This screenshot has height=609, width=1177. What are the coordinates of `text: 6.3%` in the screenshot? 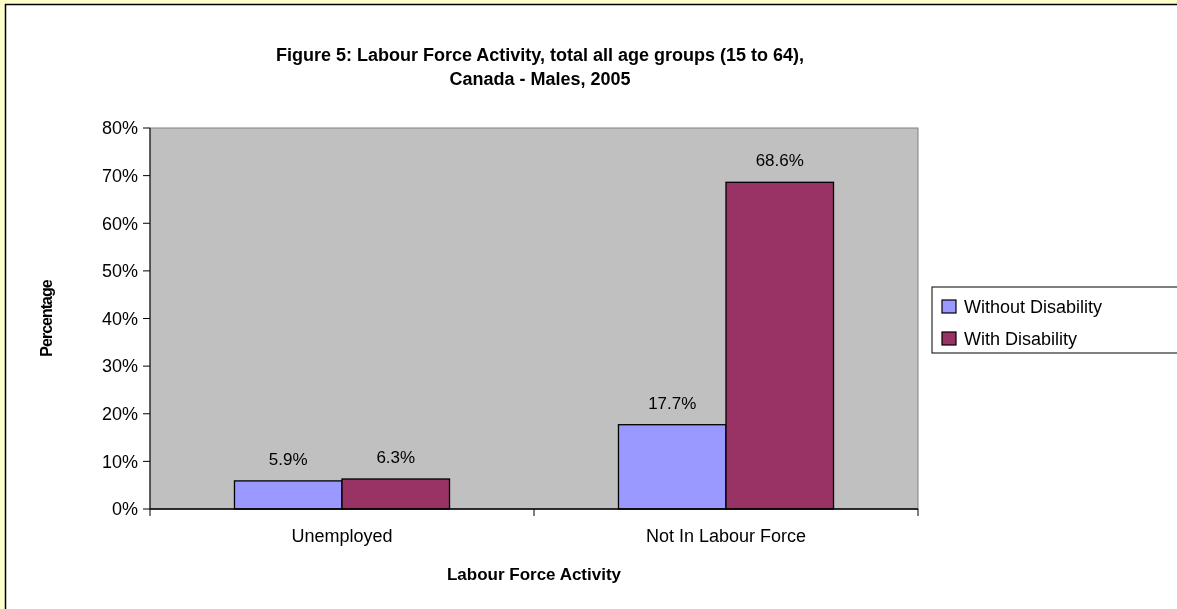 It's located at (396, 457).